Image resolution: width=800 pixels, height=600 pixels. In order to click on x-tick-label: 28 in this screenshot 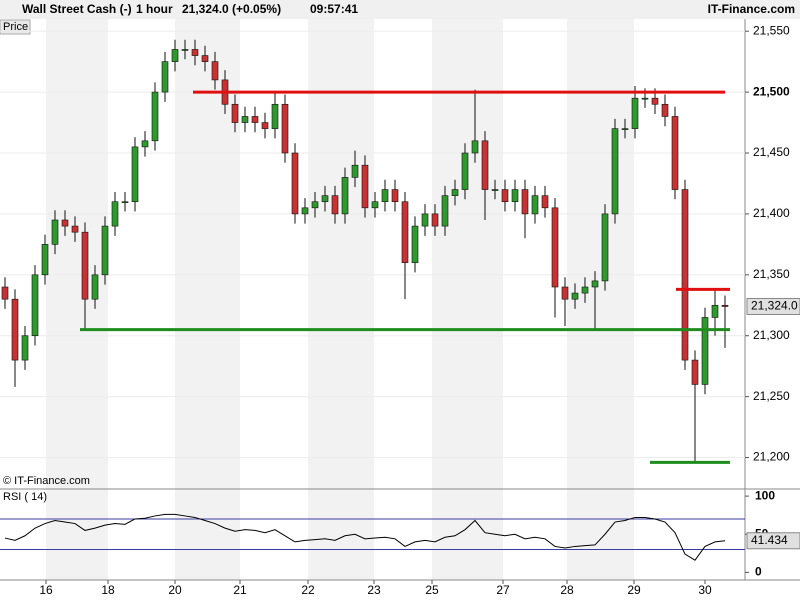, I will do `click(567, 590)`.